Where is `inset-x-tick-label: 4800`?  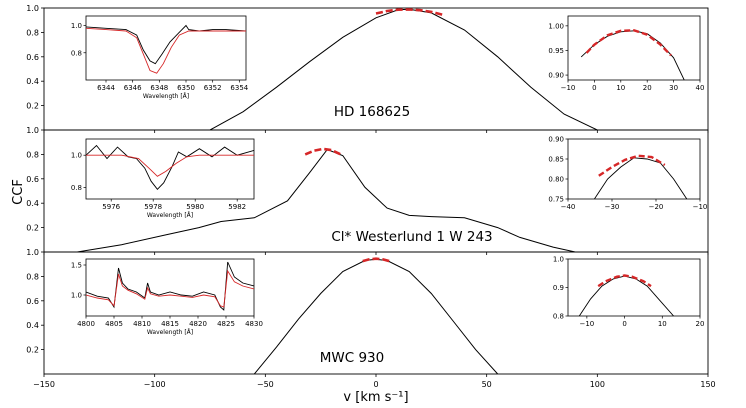 inset-x-tick-label: 4800 is located at coordinates (86, 324).